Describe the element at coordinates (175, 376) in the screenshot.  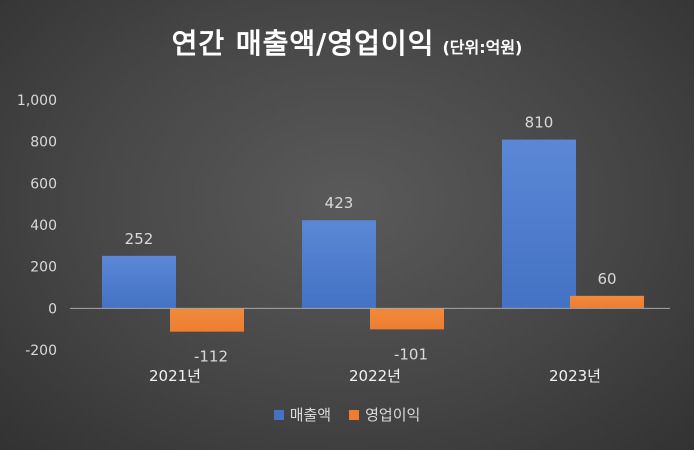
I see `x-tick-label: 2021년` at that location.